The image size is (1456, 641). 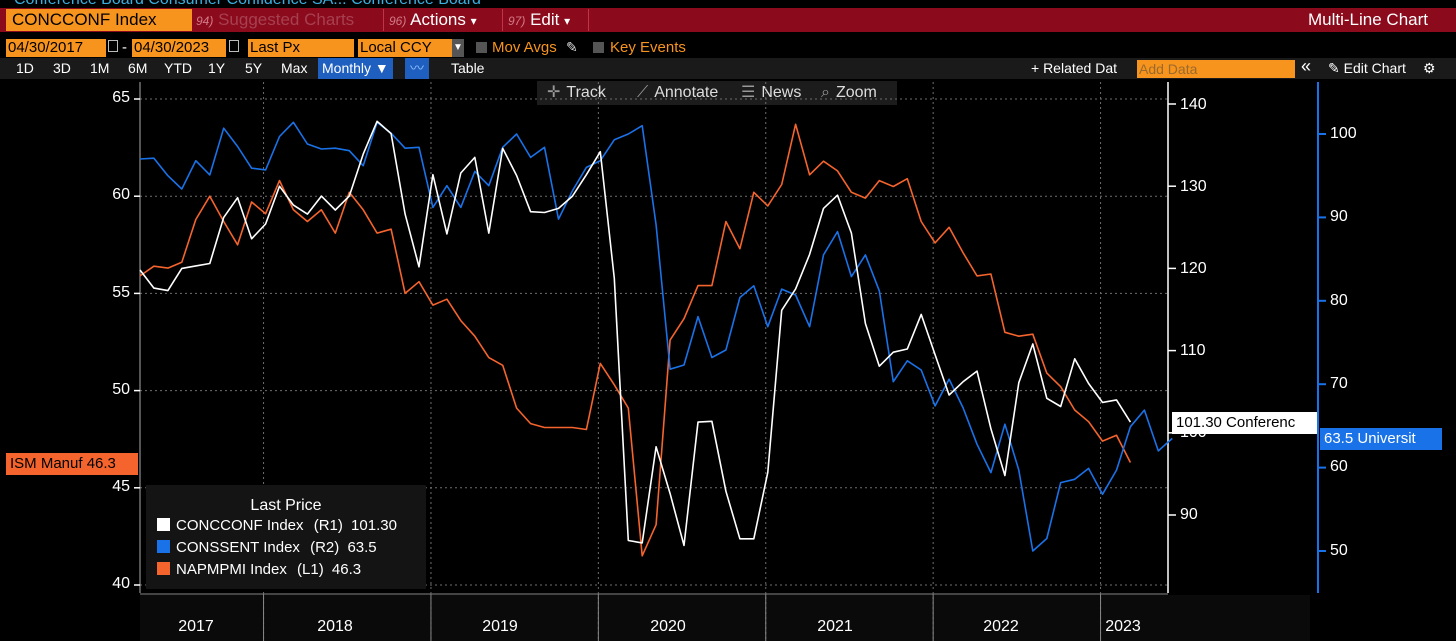 I want to click on crosshair-icon: ✛, so click(x=554, y=92).